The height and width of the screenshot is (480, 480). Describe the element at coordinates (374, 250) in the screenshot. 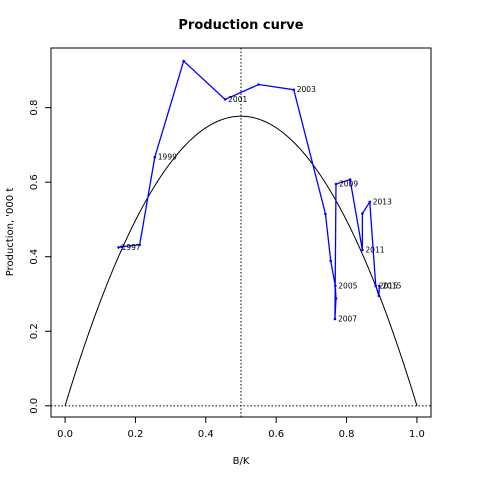

I see `point-label: 2011` at that location.